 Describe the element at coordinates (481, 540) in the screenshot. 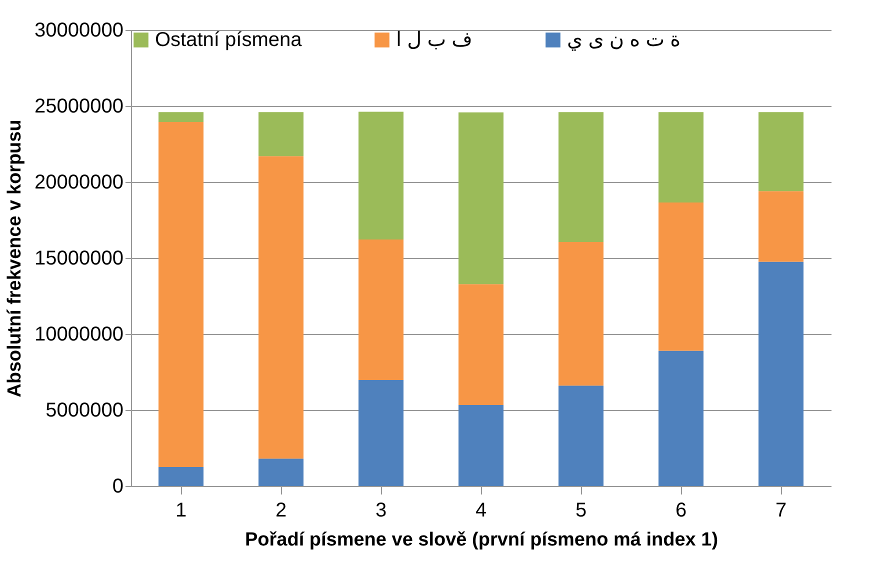

I see `x-axis-title: Pořadí písmene ve slově (první písmeno má index 1)` at that location.